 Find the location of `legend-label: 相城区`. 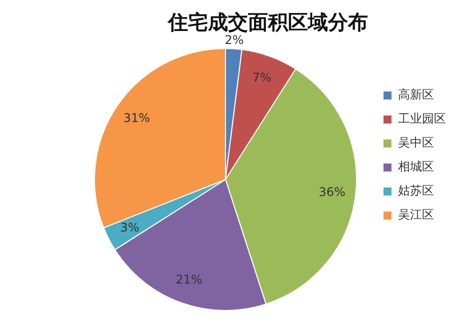

legend-label: 相城区 is located at coordinates (416, 167).